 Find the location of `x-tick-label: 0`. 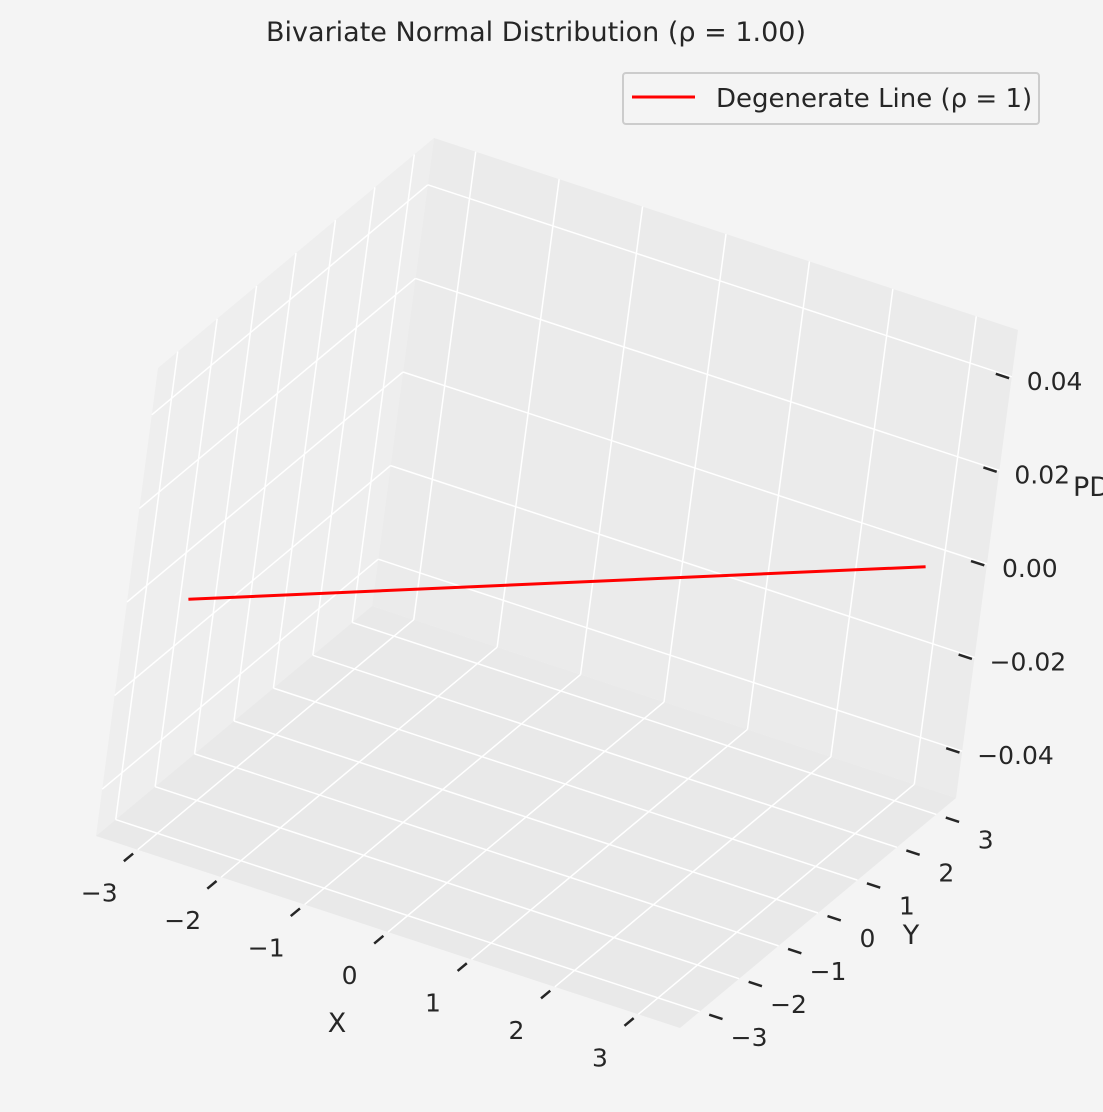

x-tick-label: 0 is located at coordinates (350, 975).